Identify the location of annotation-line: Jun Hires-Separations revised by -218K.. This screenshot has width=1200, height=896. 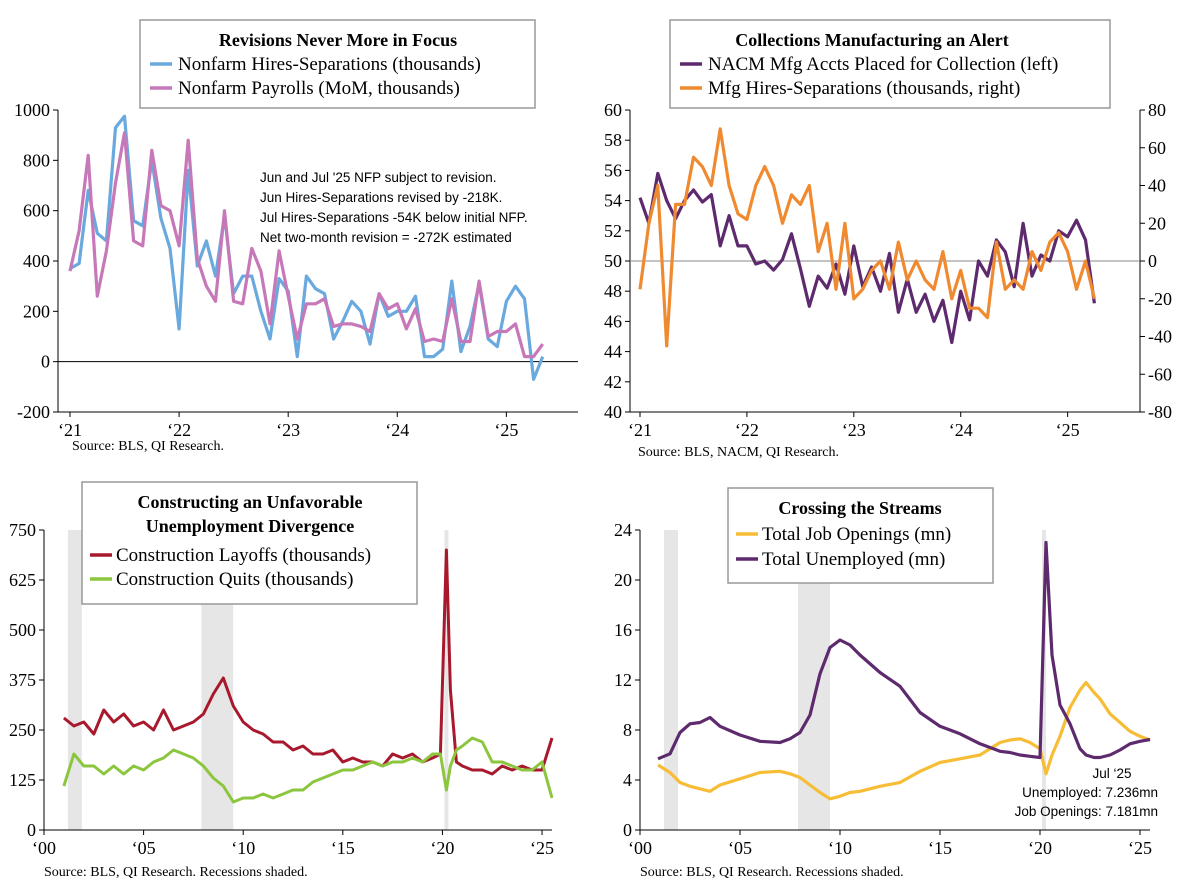
(381, 197).